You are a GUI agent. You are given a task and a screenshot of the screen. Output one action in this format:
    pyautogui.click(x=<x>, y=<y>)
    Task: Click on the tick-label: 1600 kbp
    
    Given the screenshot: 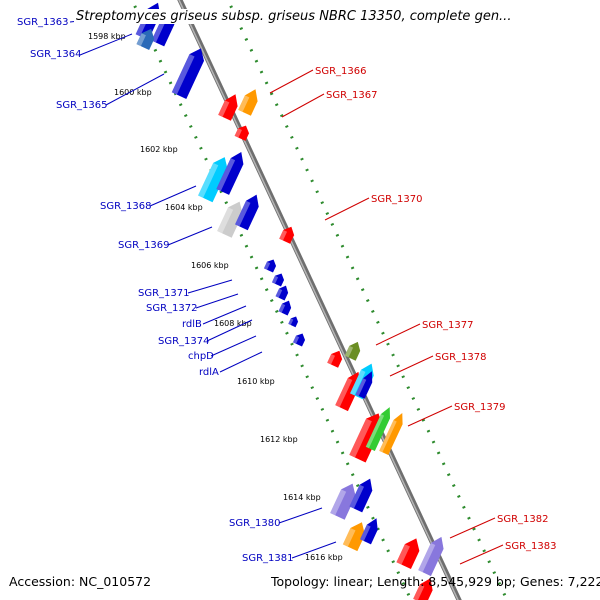 What is the action you would take?
    pyautogui.click(x=133, y=92)
    